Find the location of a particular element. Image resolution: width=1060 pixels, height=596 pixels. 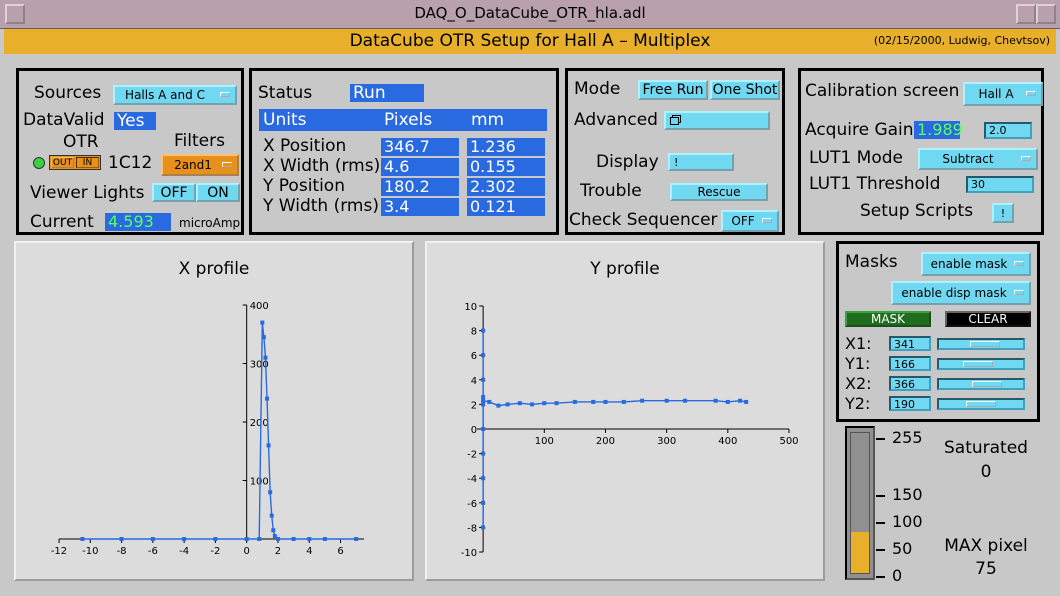

related-display-icon is located at coordinates (674, 120).